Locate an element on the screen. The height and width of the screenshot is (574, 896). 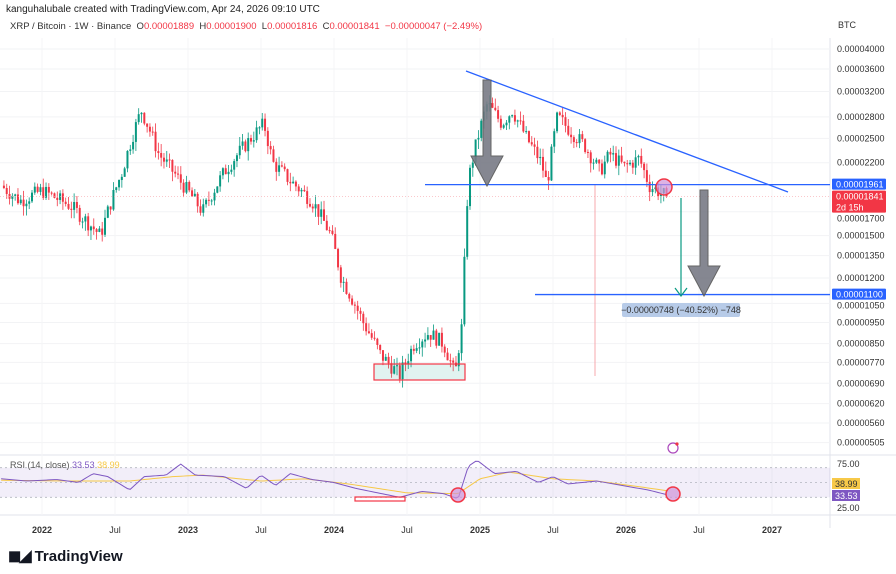
price-tick: 0.00000690 is located at coordinates (861, 383).